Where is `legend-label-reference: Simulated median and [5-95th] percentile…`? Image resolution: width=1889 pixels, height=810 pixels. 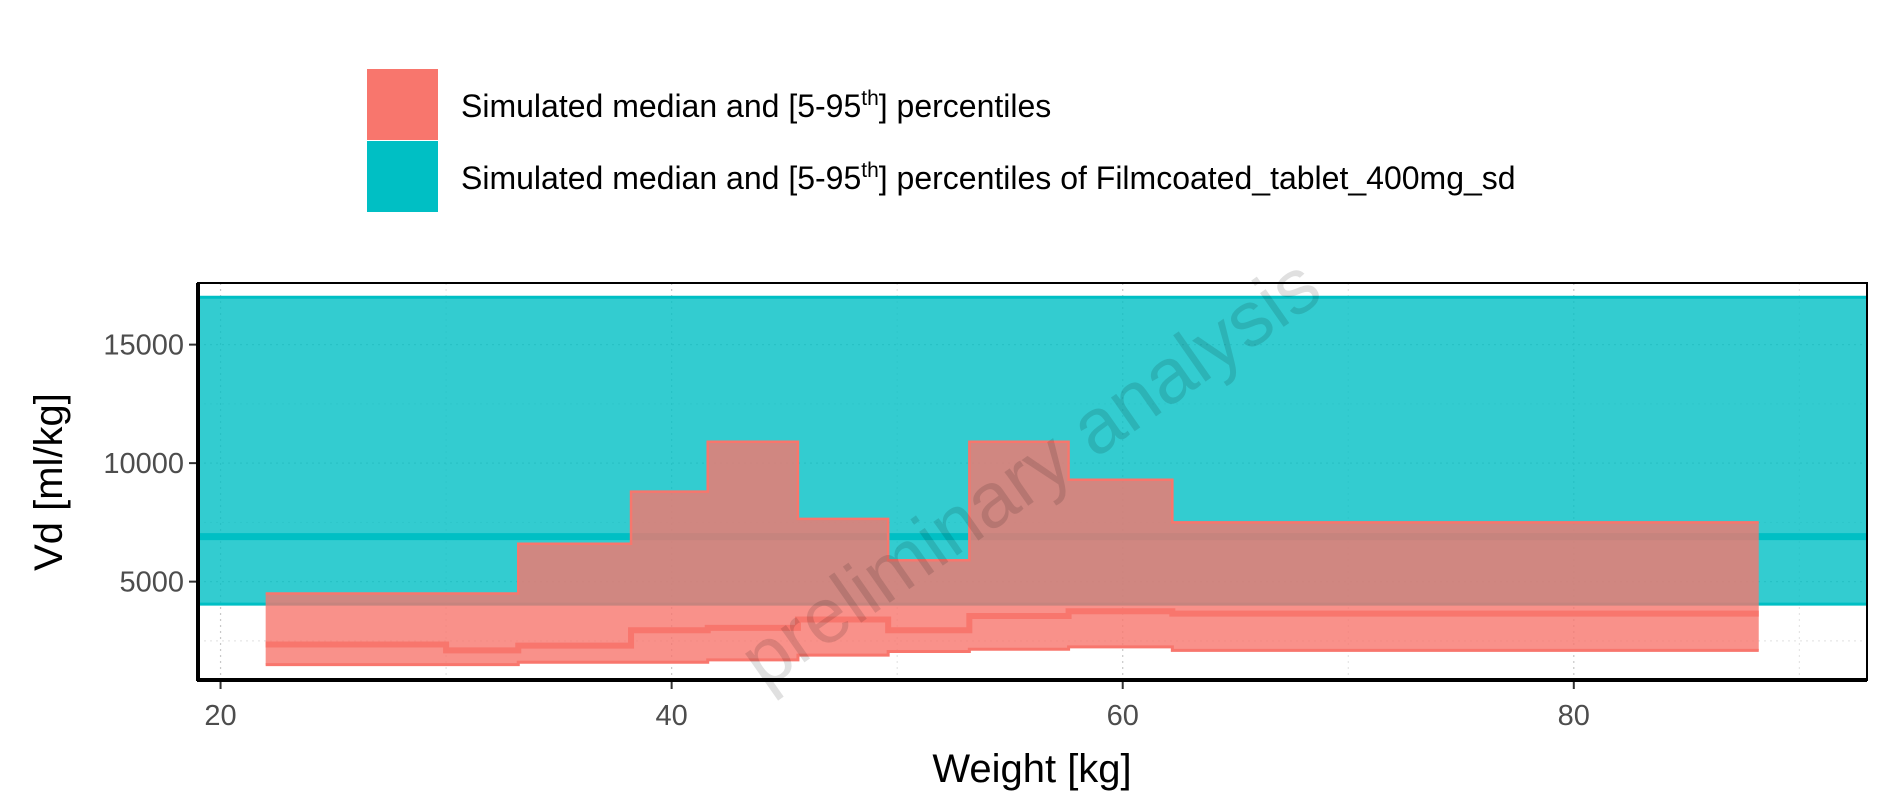 legend-label-reference: Simulated median and [5-95th] percentile… is located at coordinates (988, 177).